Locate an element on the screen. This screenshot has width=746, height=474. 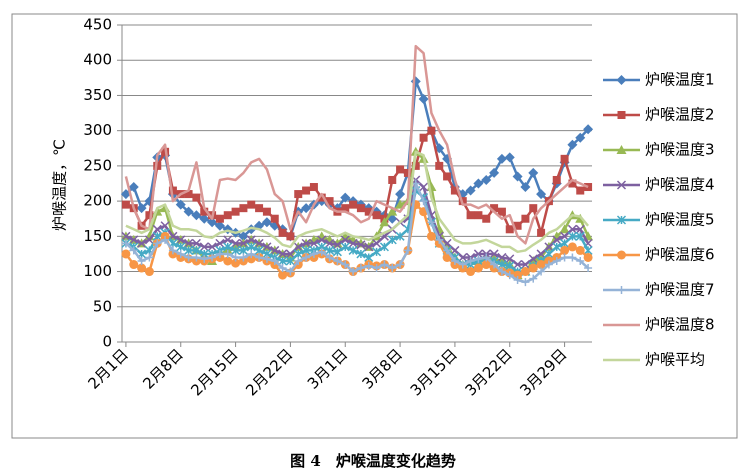
y-tick-label: 100 is located at coordinates (97, 271).